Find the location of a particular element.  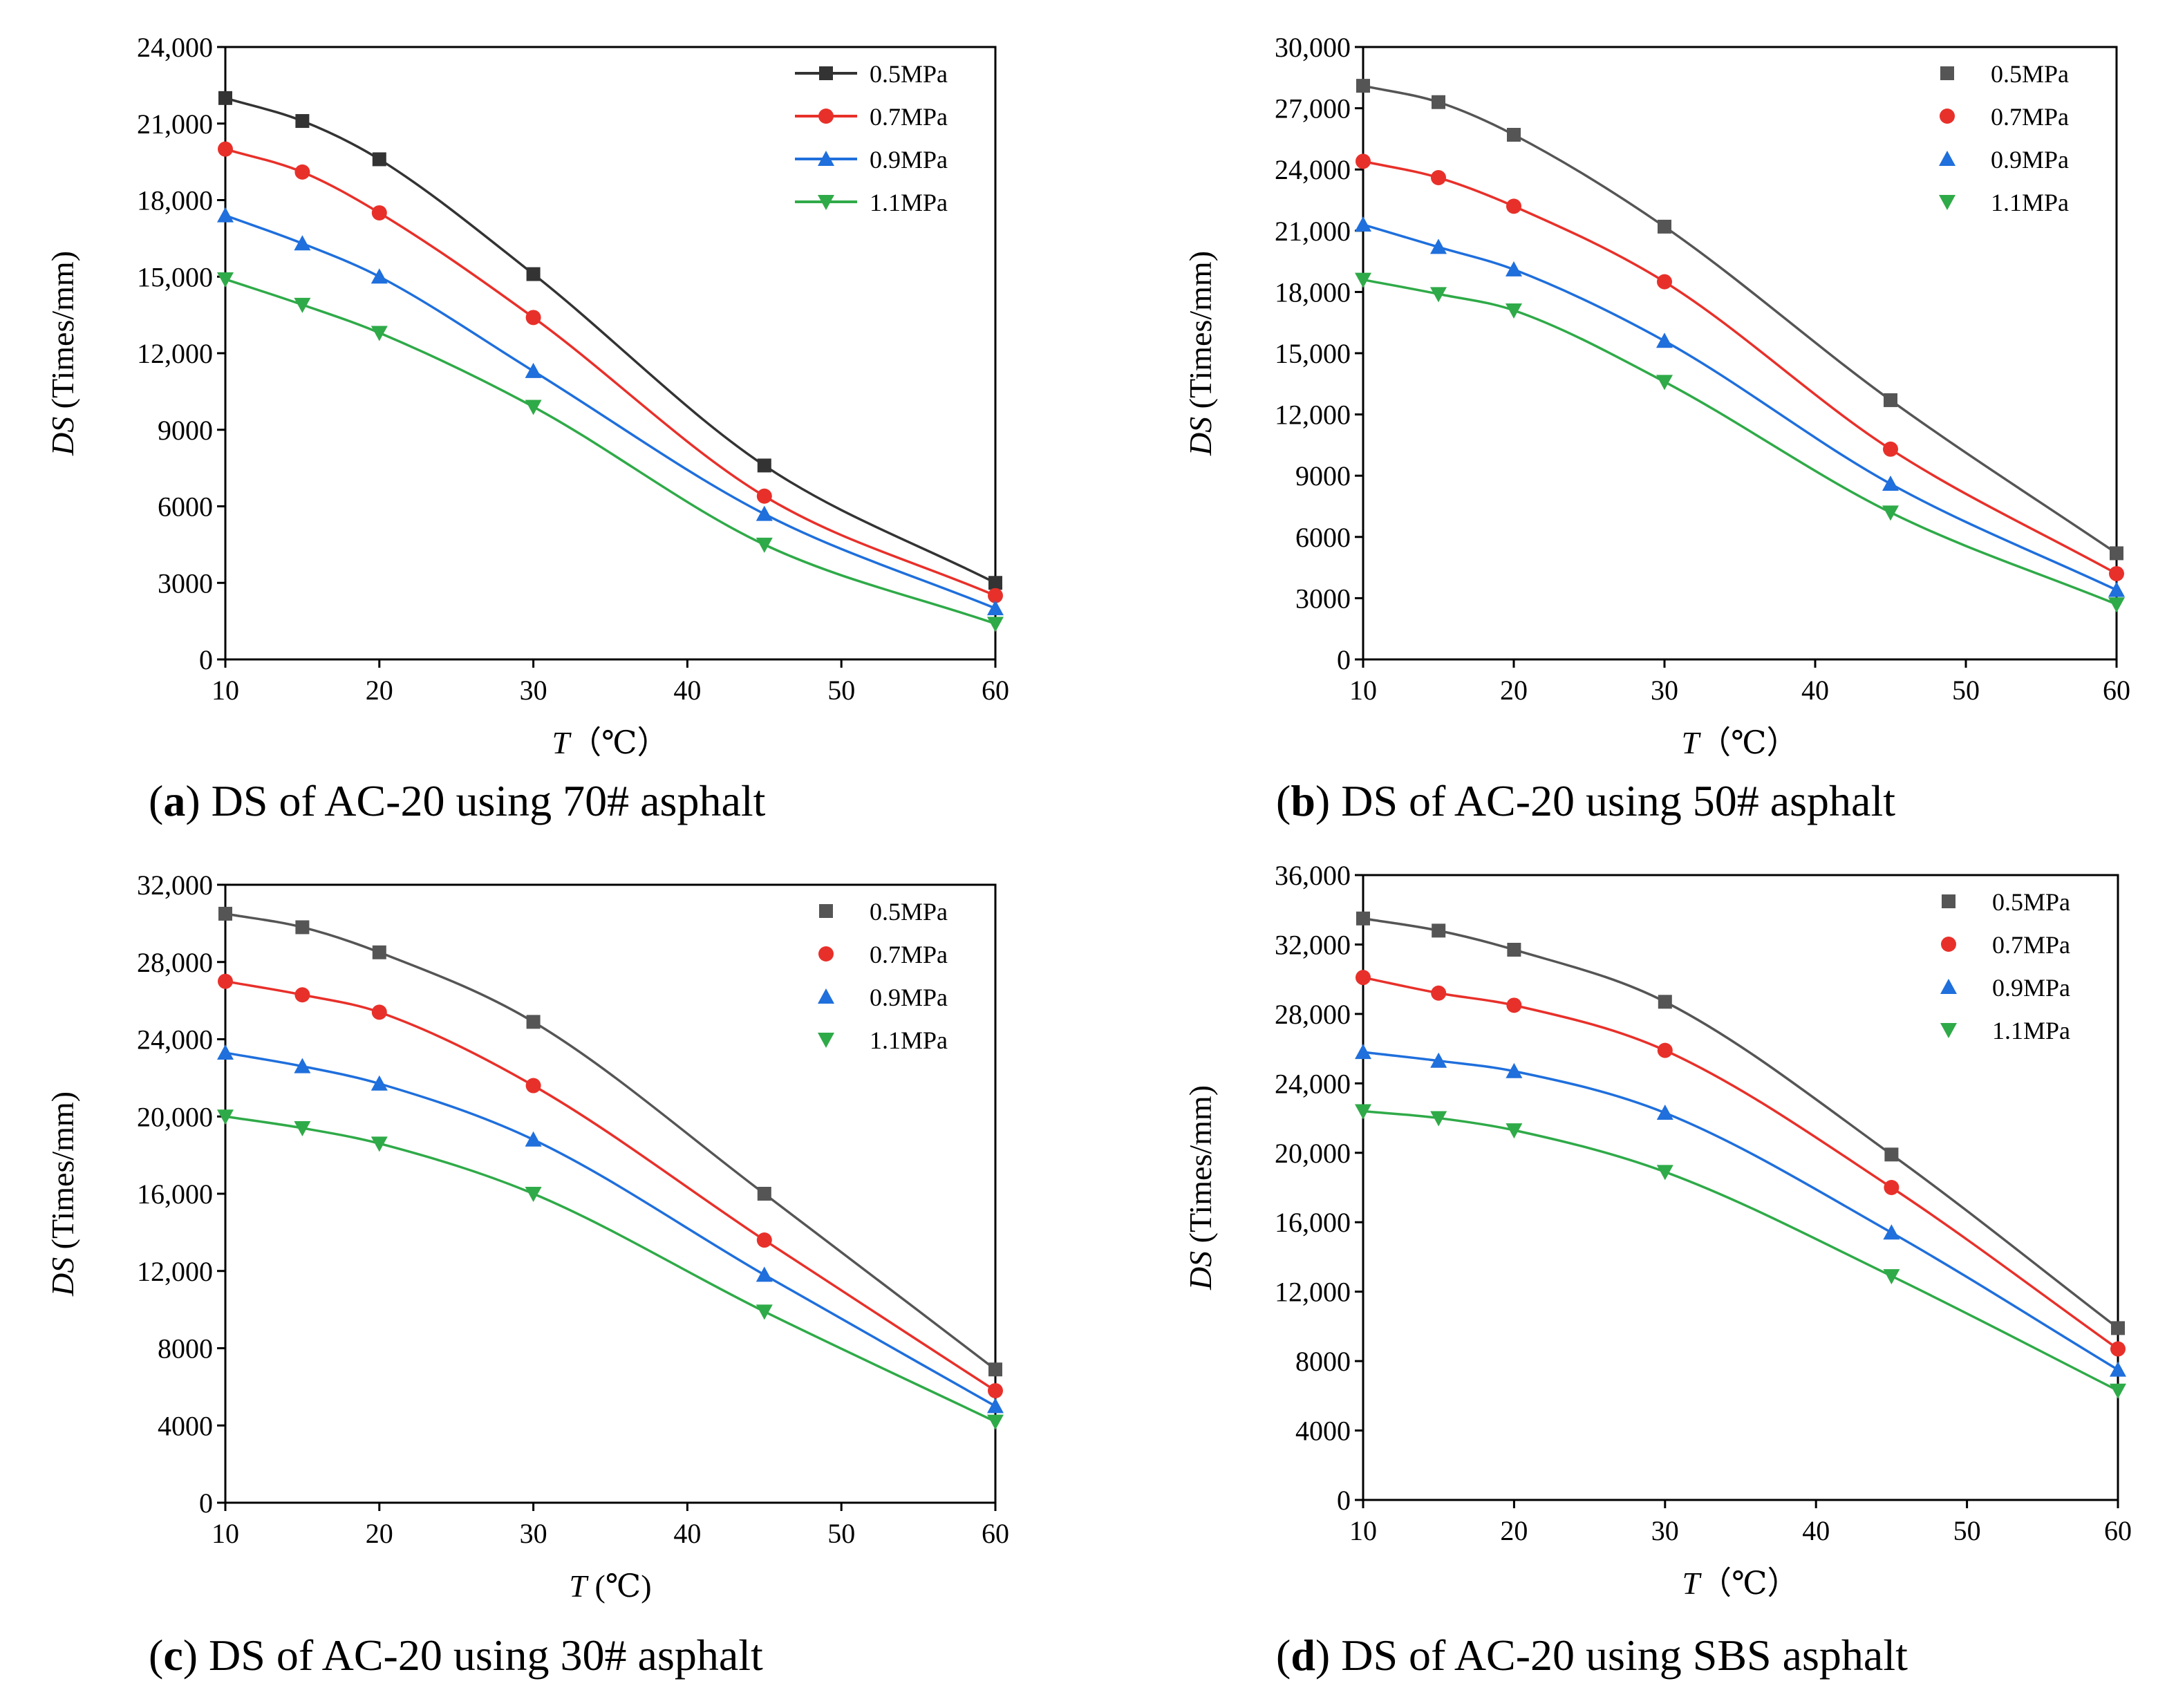

x-axis-label: T（℃） is located at coordinates (610, 742).